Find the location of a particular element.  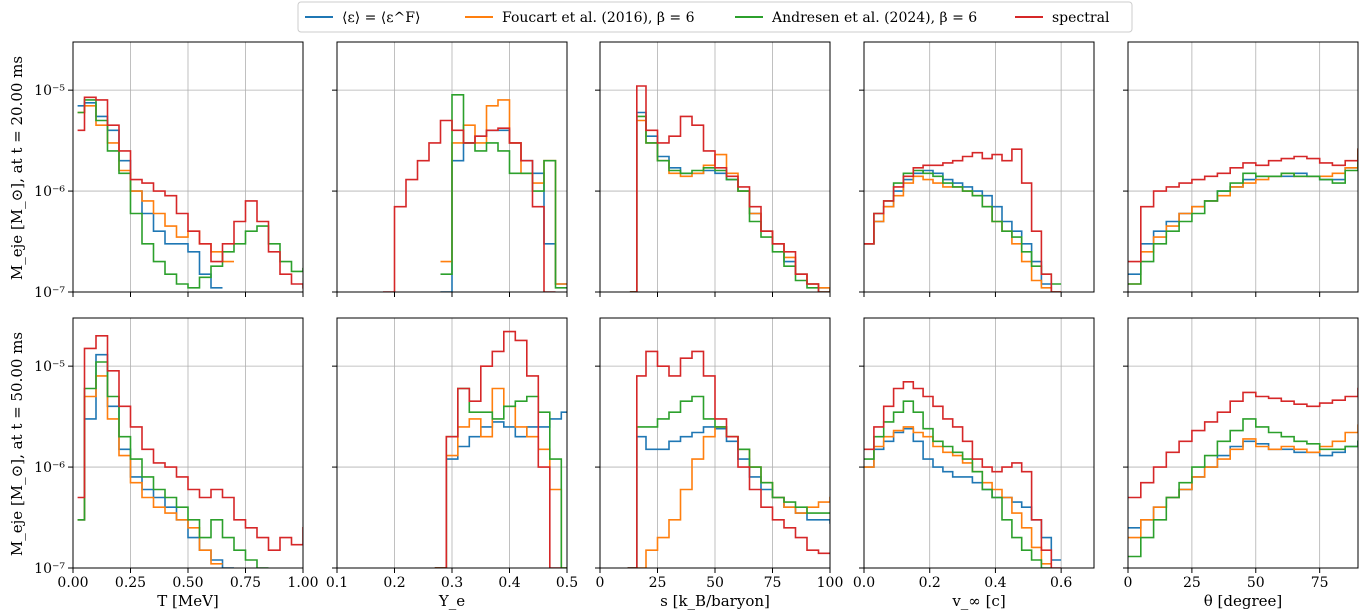

x-axis-label: Y_e is located at coordinates (451, 601).